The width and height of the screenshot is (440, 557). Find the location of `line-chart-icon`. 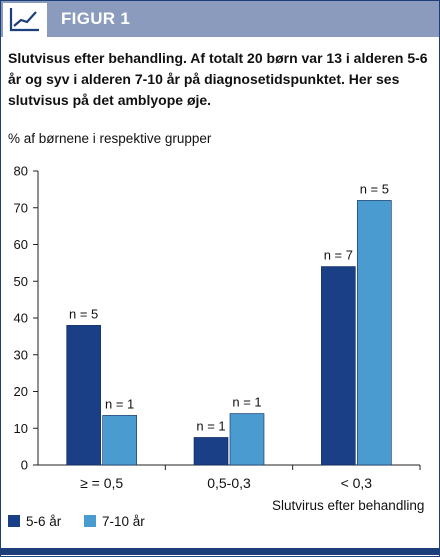

line-chart-icon is located at coordinates (24, 20).